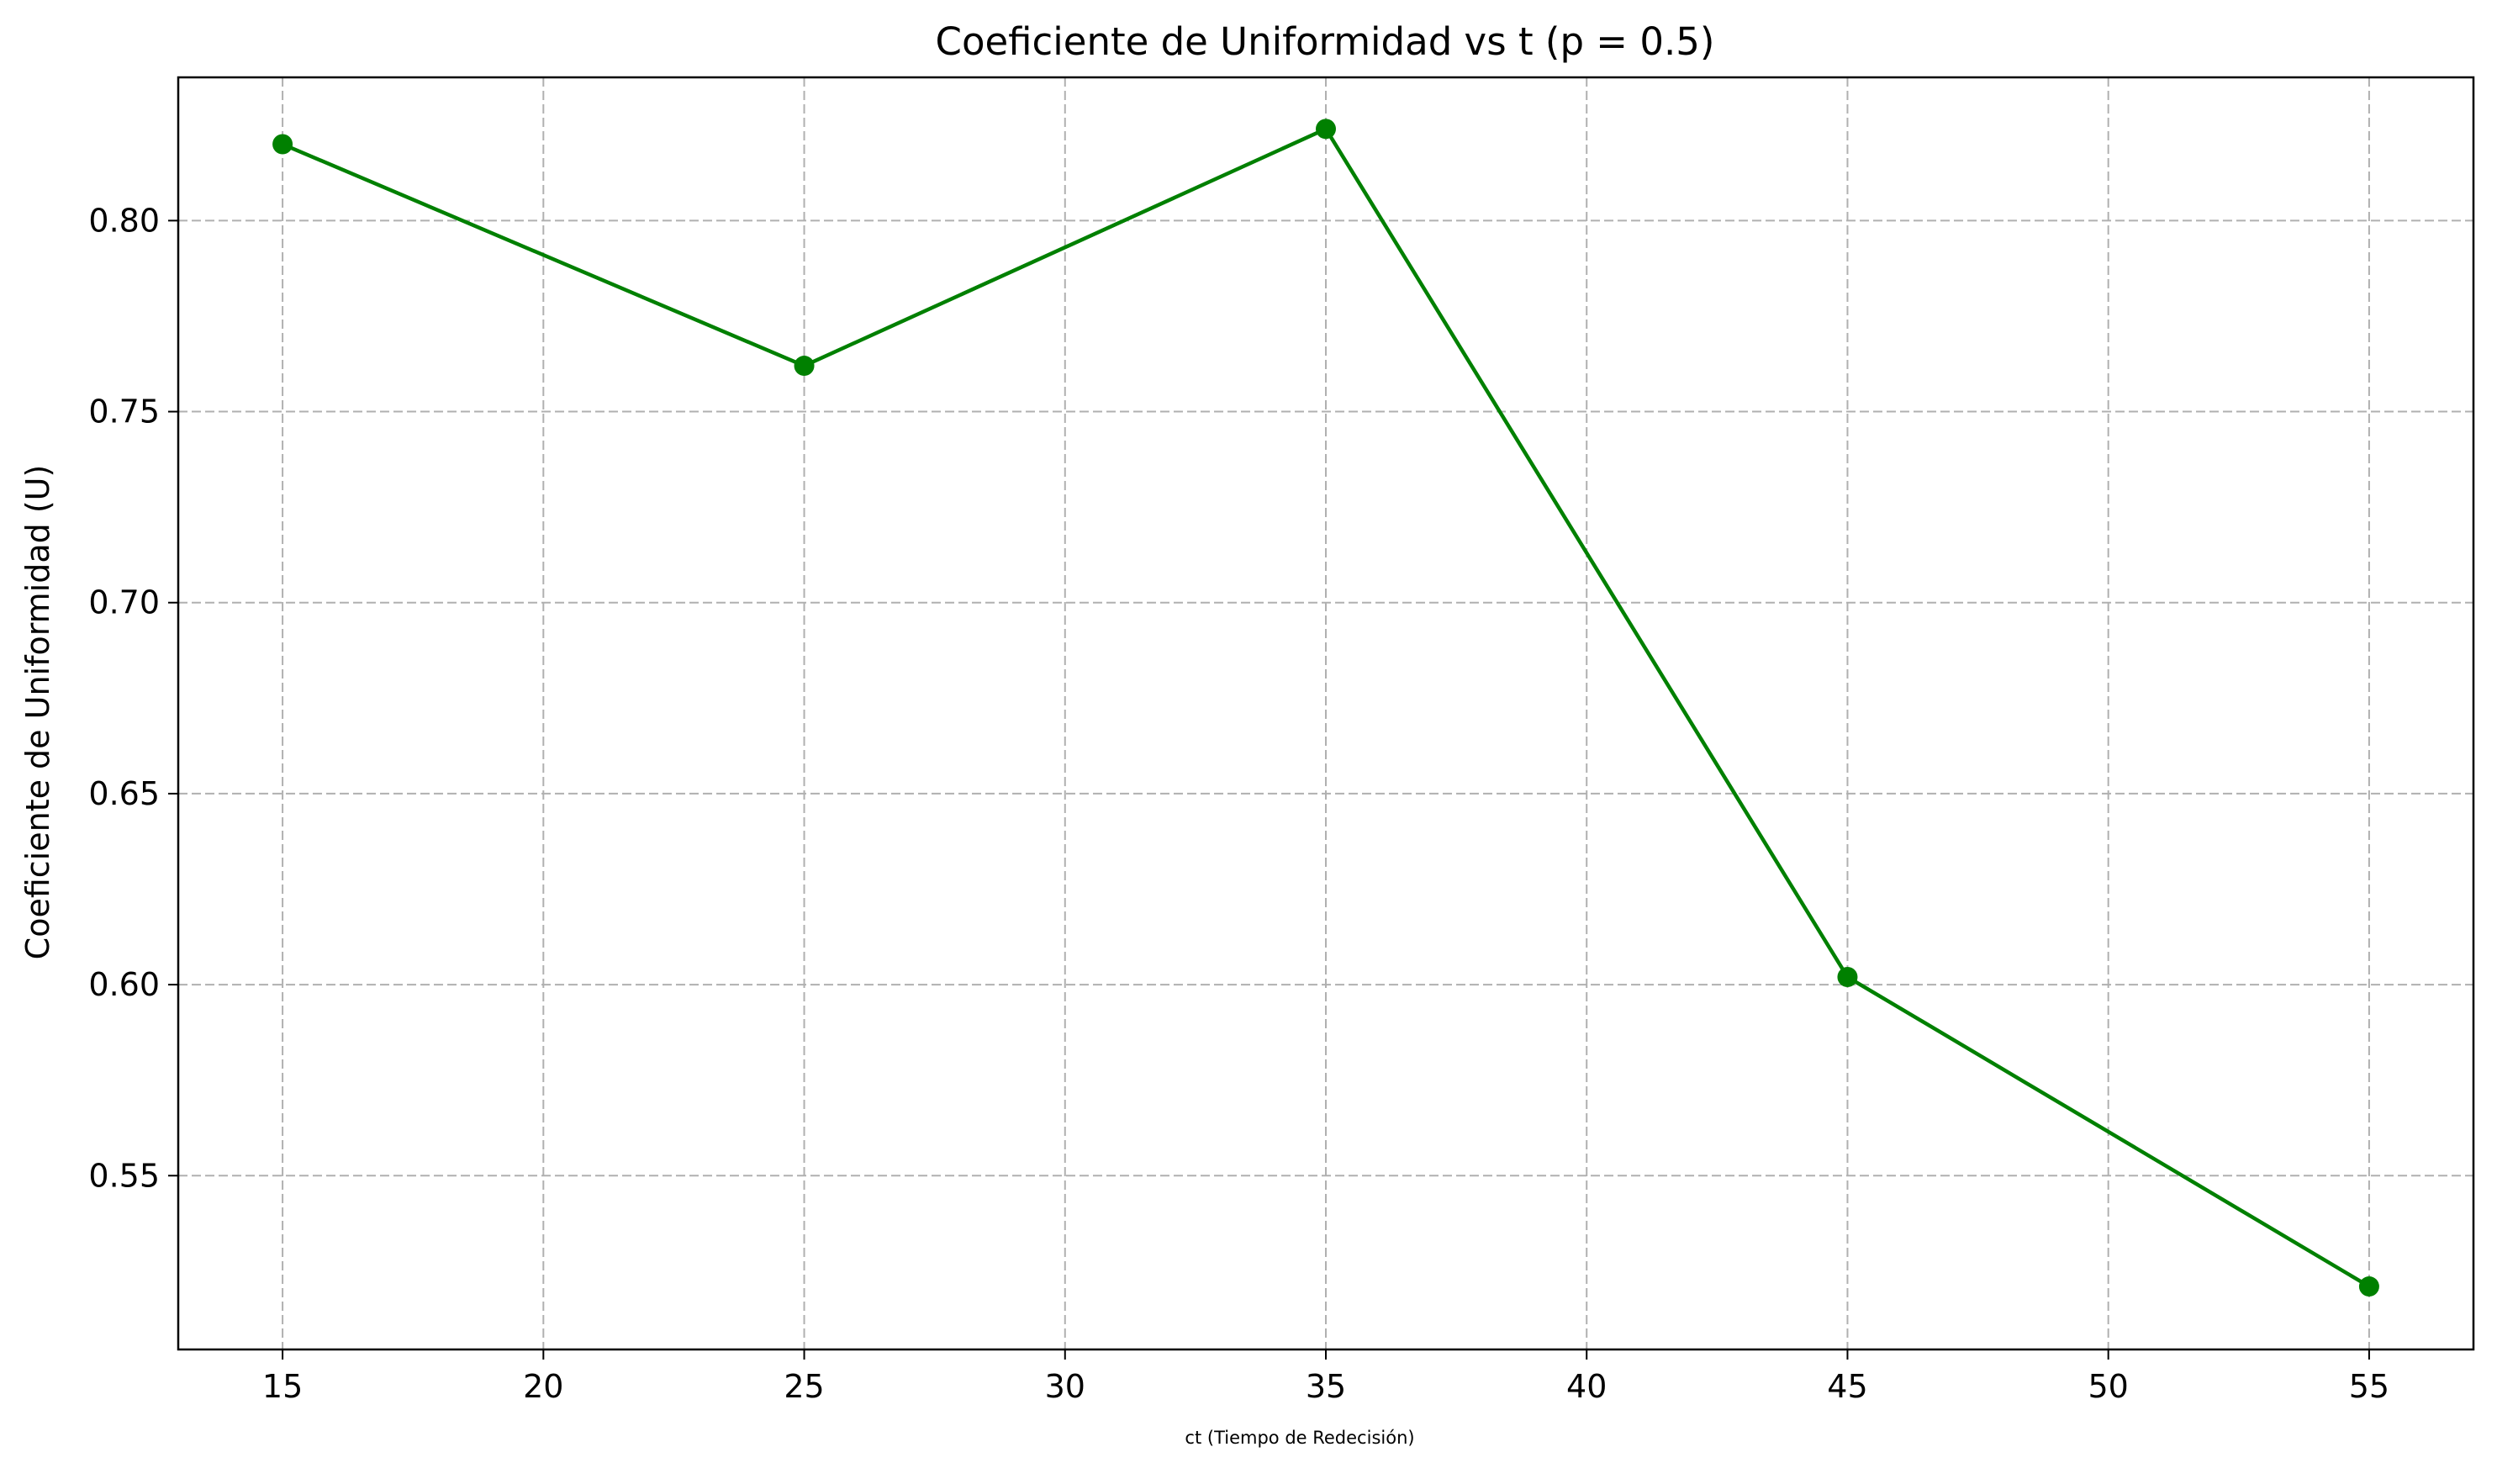  What do you see at coordinates (124, 793) in the screenshot?
I see `y-tick-label: 0.65` at bounding box center [124, 793].